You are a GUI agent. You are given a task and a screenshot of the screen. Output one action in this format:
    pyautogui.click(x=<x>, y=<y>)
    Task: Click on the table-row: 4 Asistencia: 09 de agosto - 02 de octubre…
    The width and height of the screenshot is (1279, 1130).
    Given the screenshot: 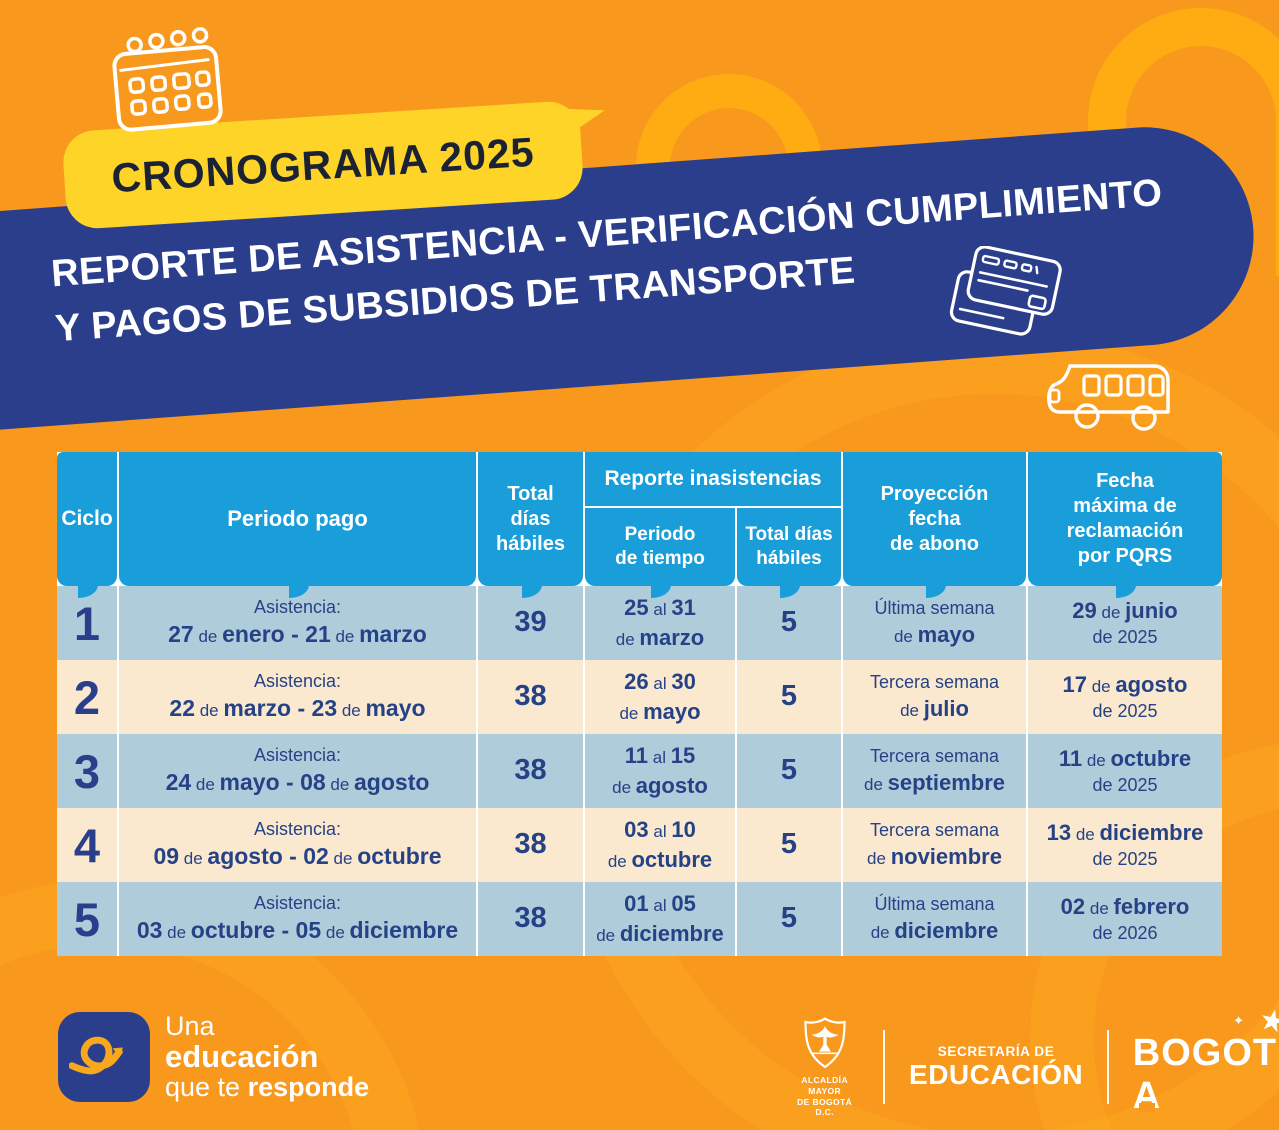 What is the action you would take?
    pyautogui.click(x=639, y=845)
    